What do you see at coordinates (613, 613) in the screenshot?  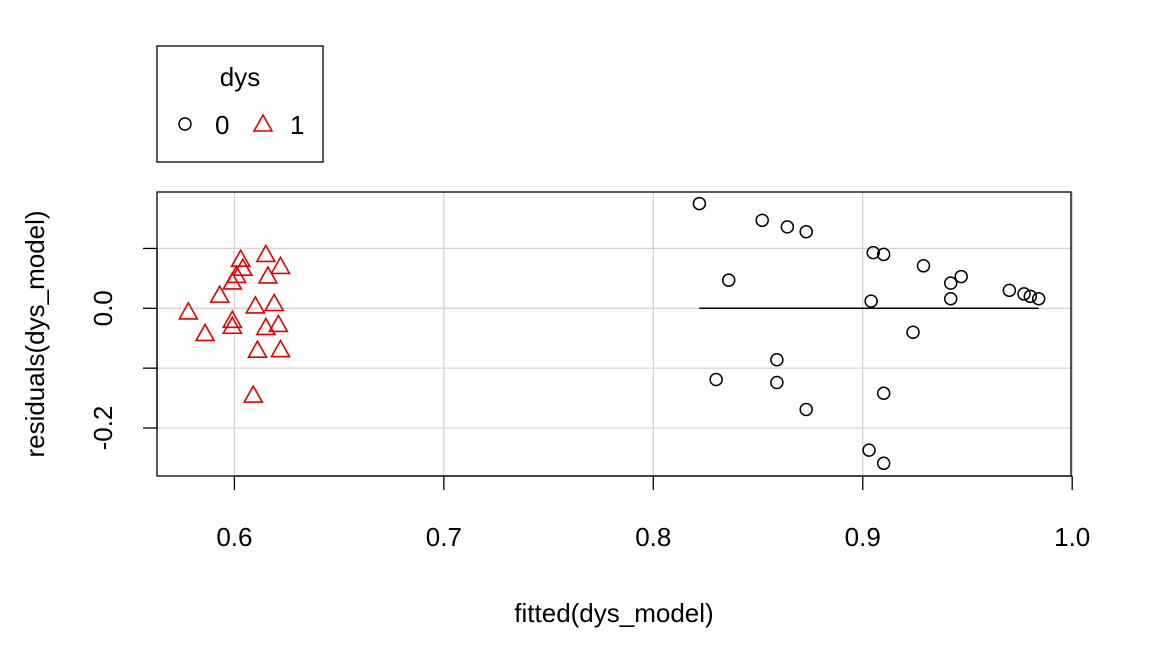 I see `x-axis-label: fitted(dys_model)` at bounding box center [613, 613].